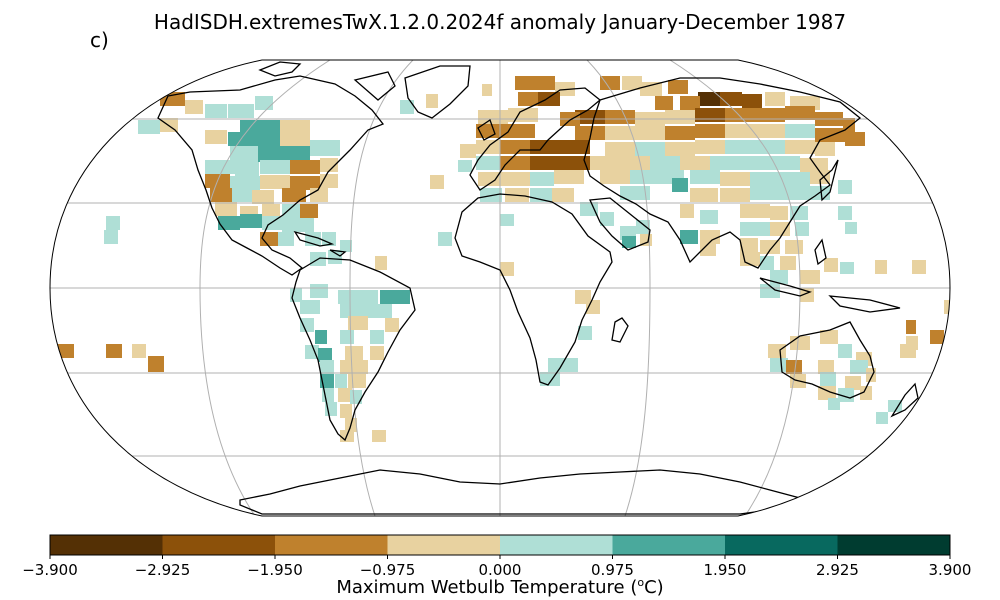 The width and height of the screenshot is (1000, 600). Describe the element at coordinates (163, 570) in the screenshot. I see `colorbar-tick-label: −2.925` at that location.